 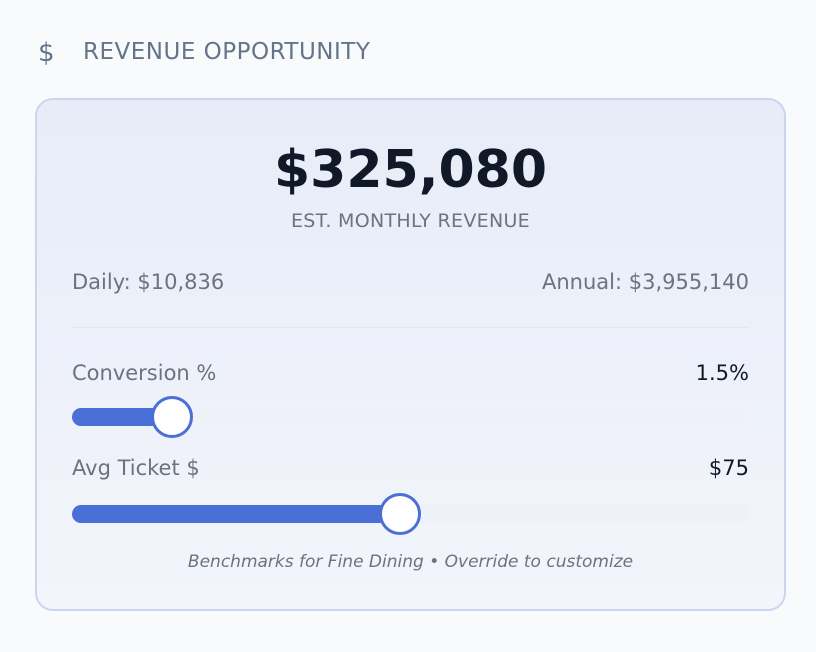 What do you see at coordinates (136, 468) in the screenshot?
I see `slider-label: Avg Ticket $` at bounding box center [136, 468].